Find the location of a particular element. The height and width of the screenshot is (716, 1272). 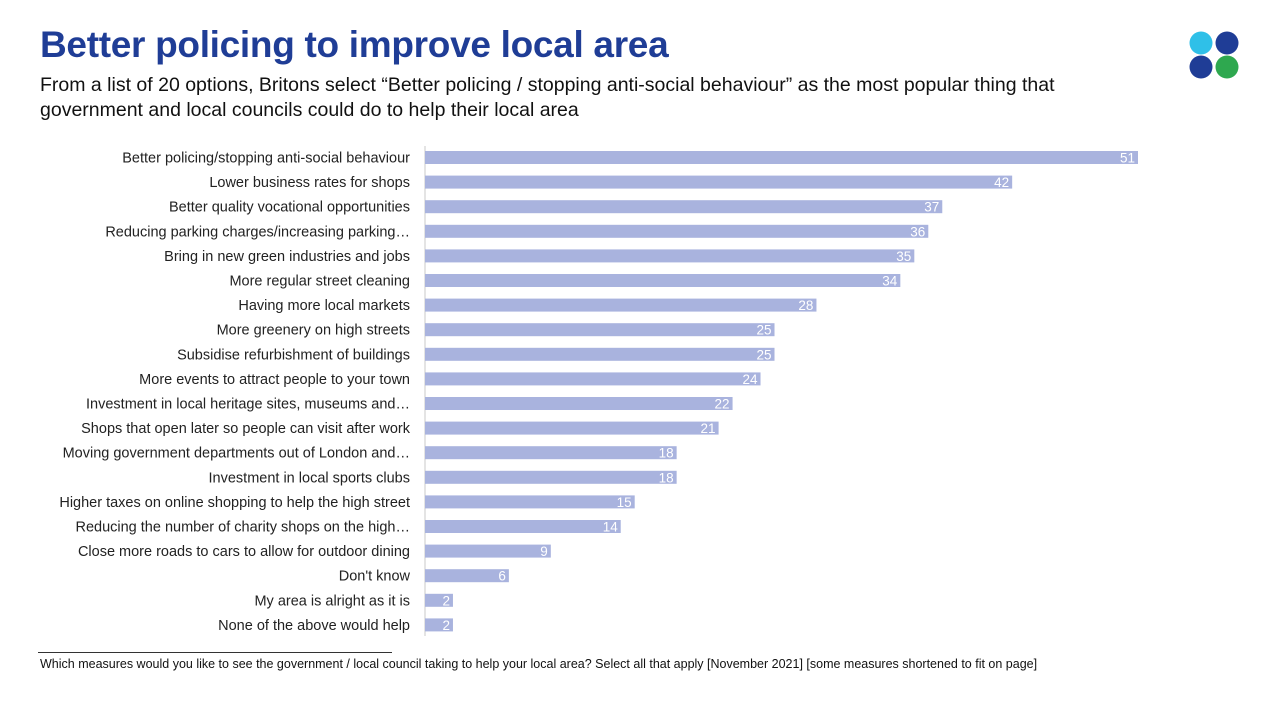

category-label: My area is alright as it is is located at coordinates (332, 601).